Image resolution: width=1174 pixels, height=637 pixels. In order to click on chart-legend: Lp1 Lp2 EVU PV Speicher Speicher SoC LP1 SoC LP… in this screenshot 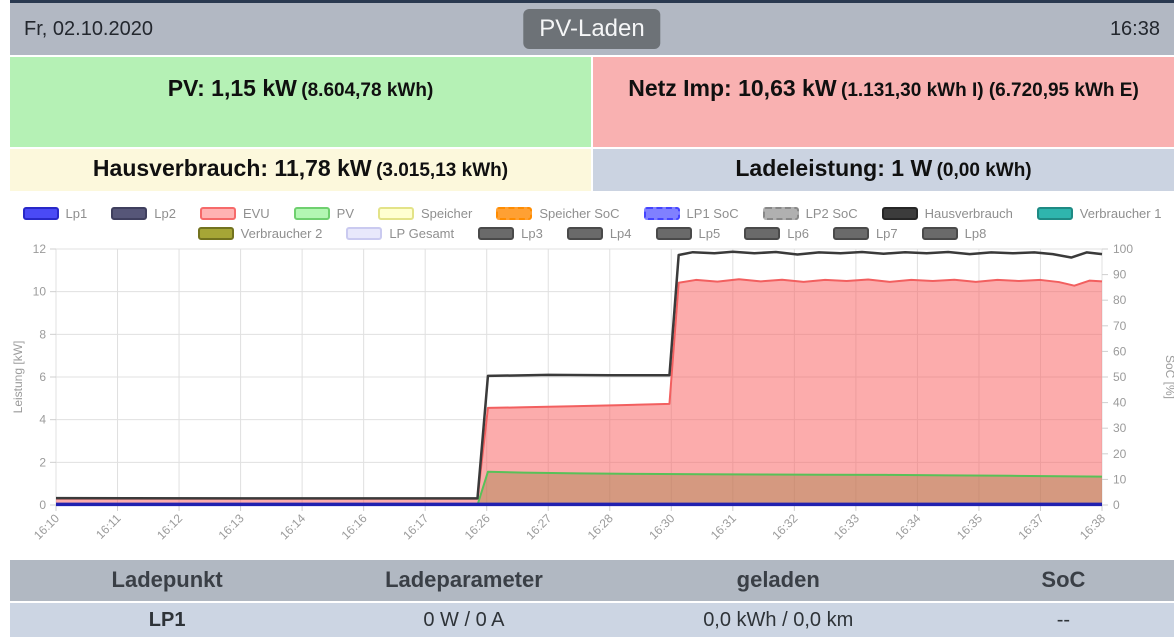, I will do `click(592, 219)`.